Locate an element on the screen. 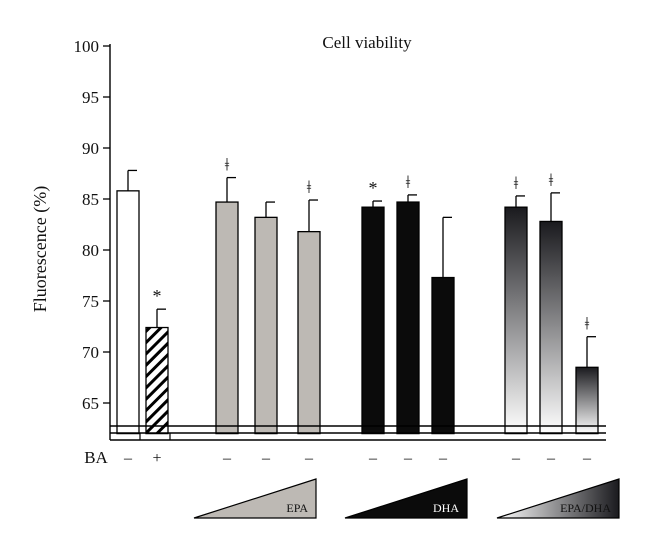  y-tick-label: 100 is located at coordinates (87, 46).